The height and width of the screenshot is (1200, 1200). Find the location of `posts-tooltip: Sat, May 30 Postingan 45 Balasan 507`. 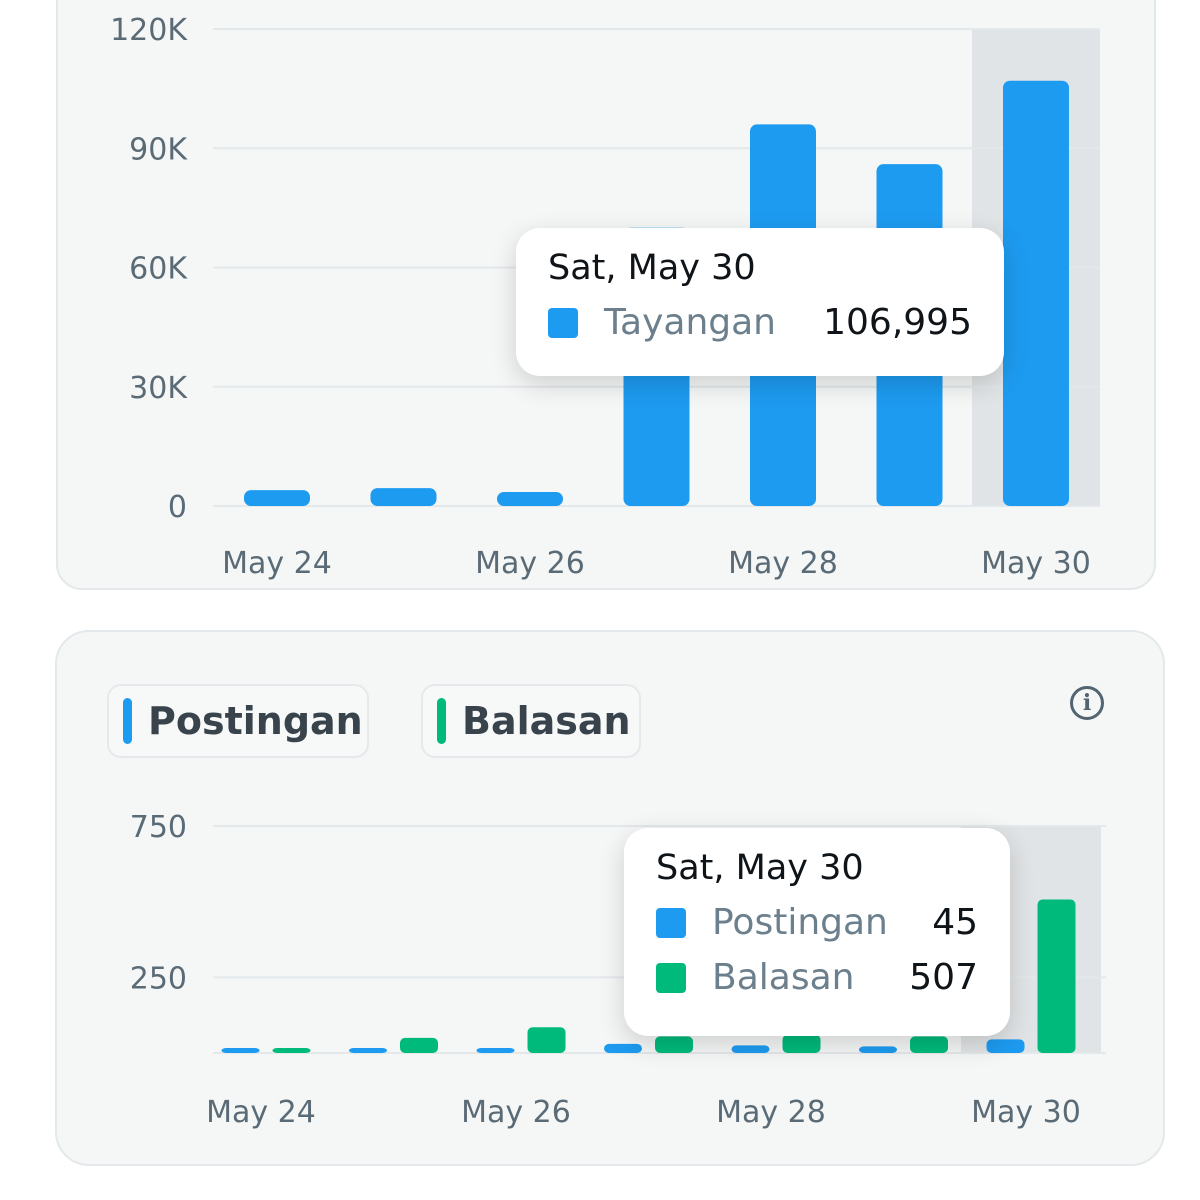

posts-tooltip: Sat, May 30 Postingan 45 Balasan 507 is located at coordinates (817, 932).